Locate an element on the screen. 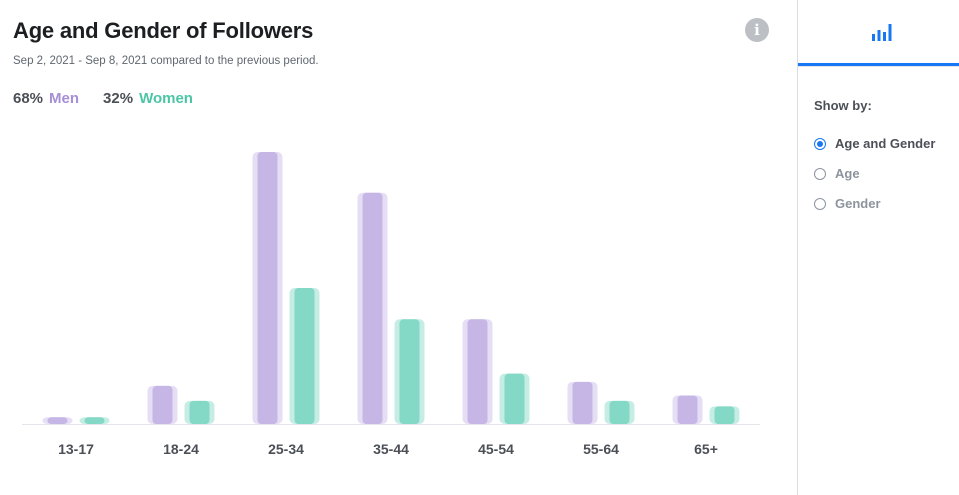  option-age: Age is located at coordinates (837, 173).